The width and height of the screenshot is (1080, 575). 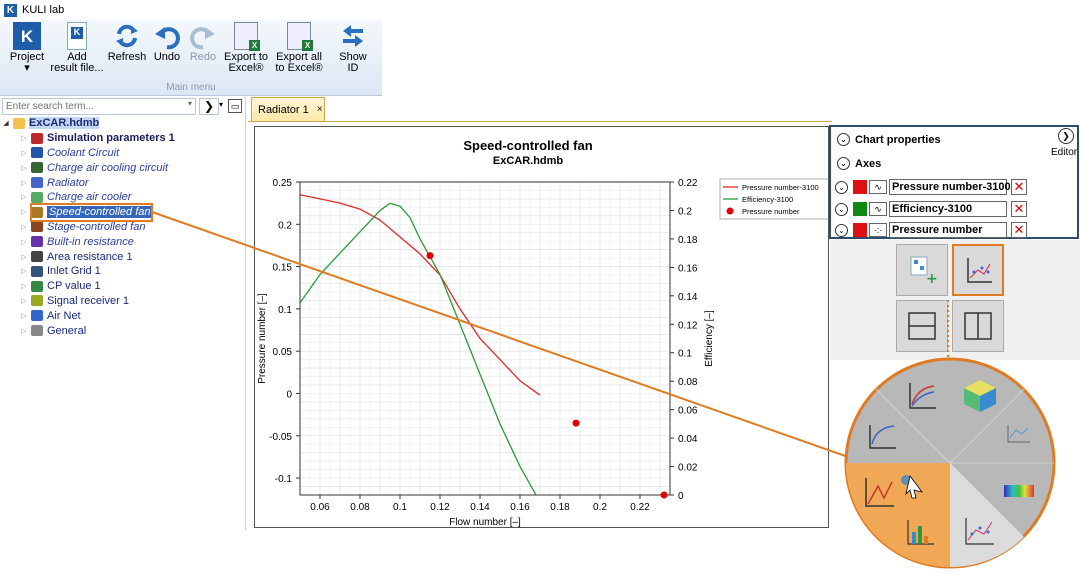 I want to click on tree-item: ▷ Signal receiver 1, so click(x=123, y=301).